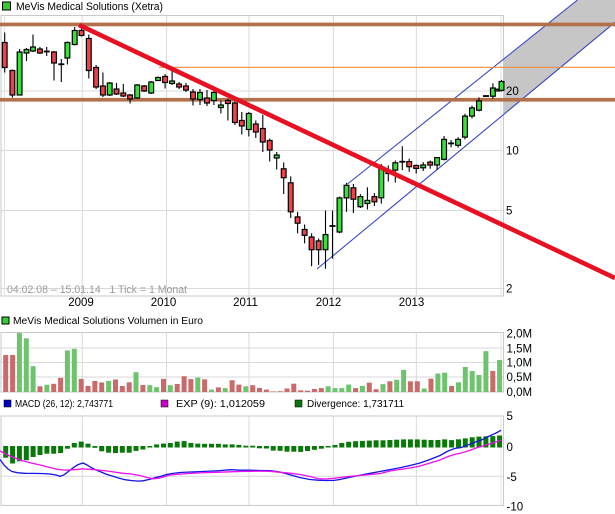 This screenshot has width=615, height=514. I want to click on svg-text: 2013, so click(412, 303).